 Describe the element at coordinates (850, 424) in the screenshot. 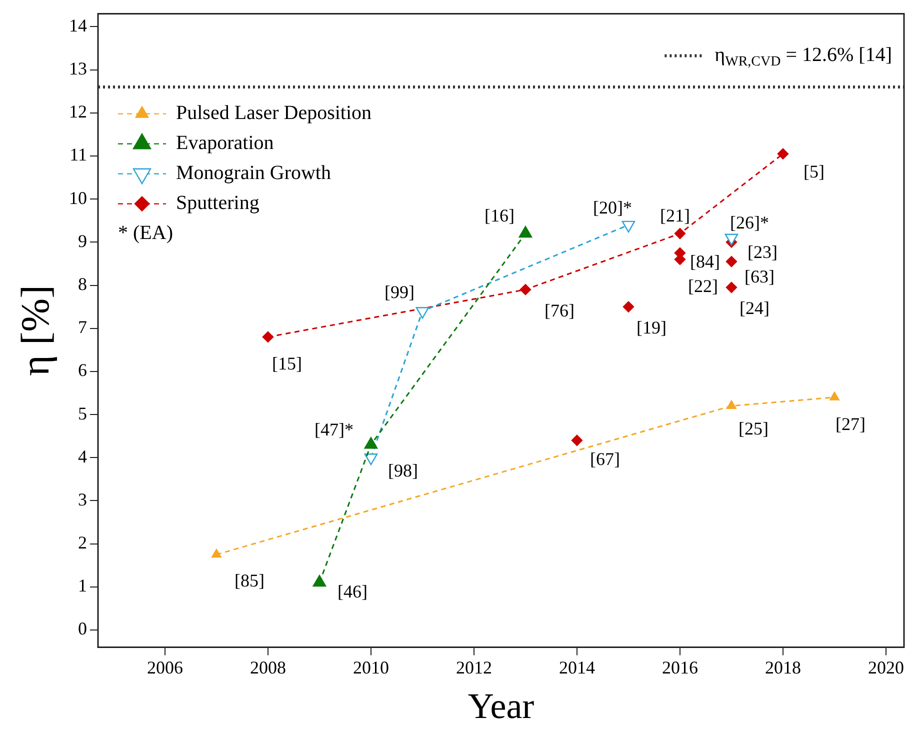

I see `annotation: [27]` at that location.